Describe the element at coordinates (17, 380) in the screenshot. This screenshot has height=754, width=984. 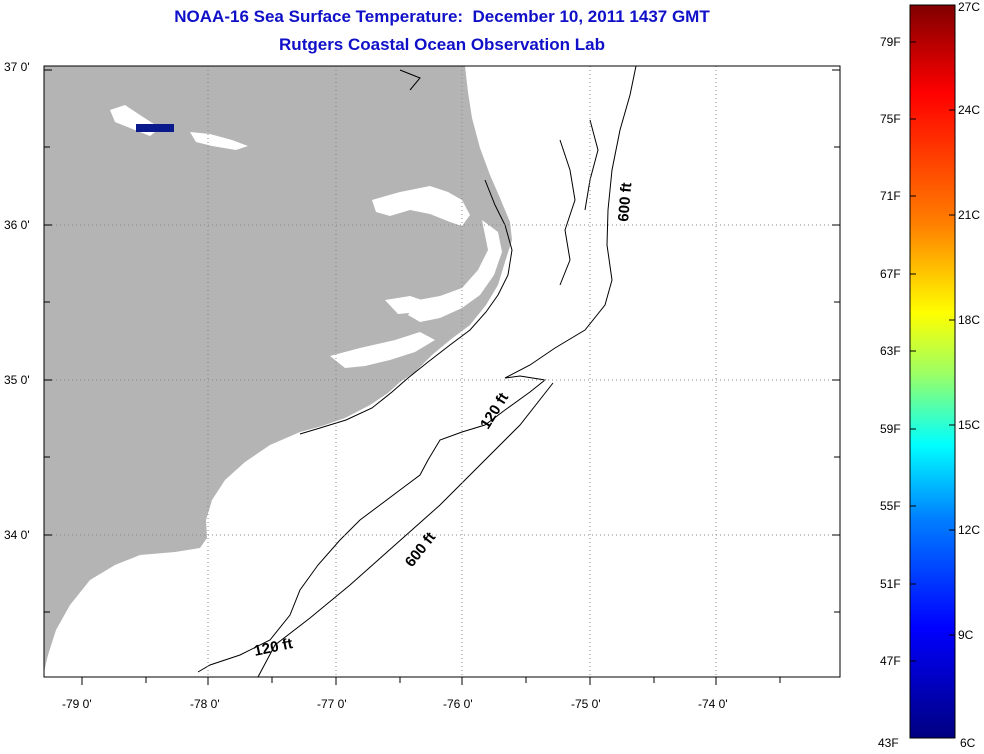
I see `lat-label-35: 35 0'` at that location.